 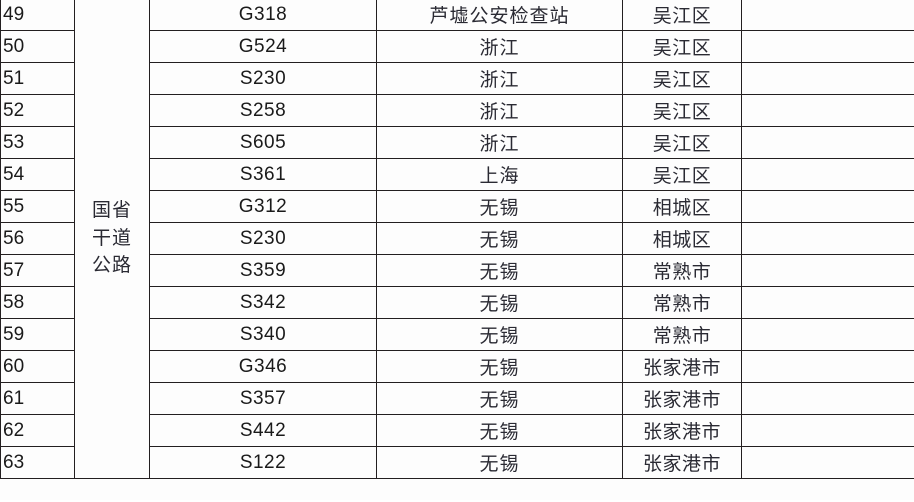 What do you see at coordinates (37, 462) in the screenshot?
I see `cell-index: 63` at bounding box center [37, 462].